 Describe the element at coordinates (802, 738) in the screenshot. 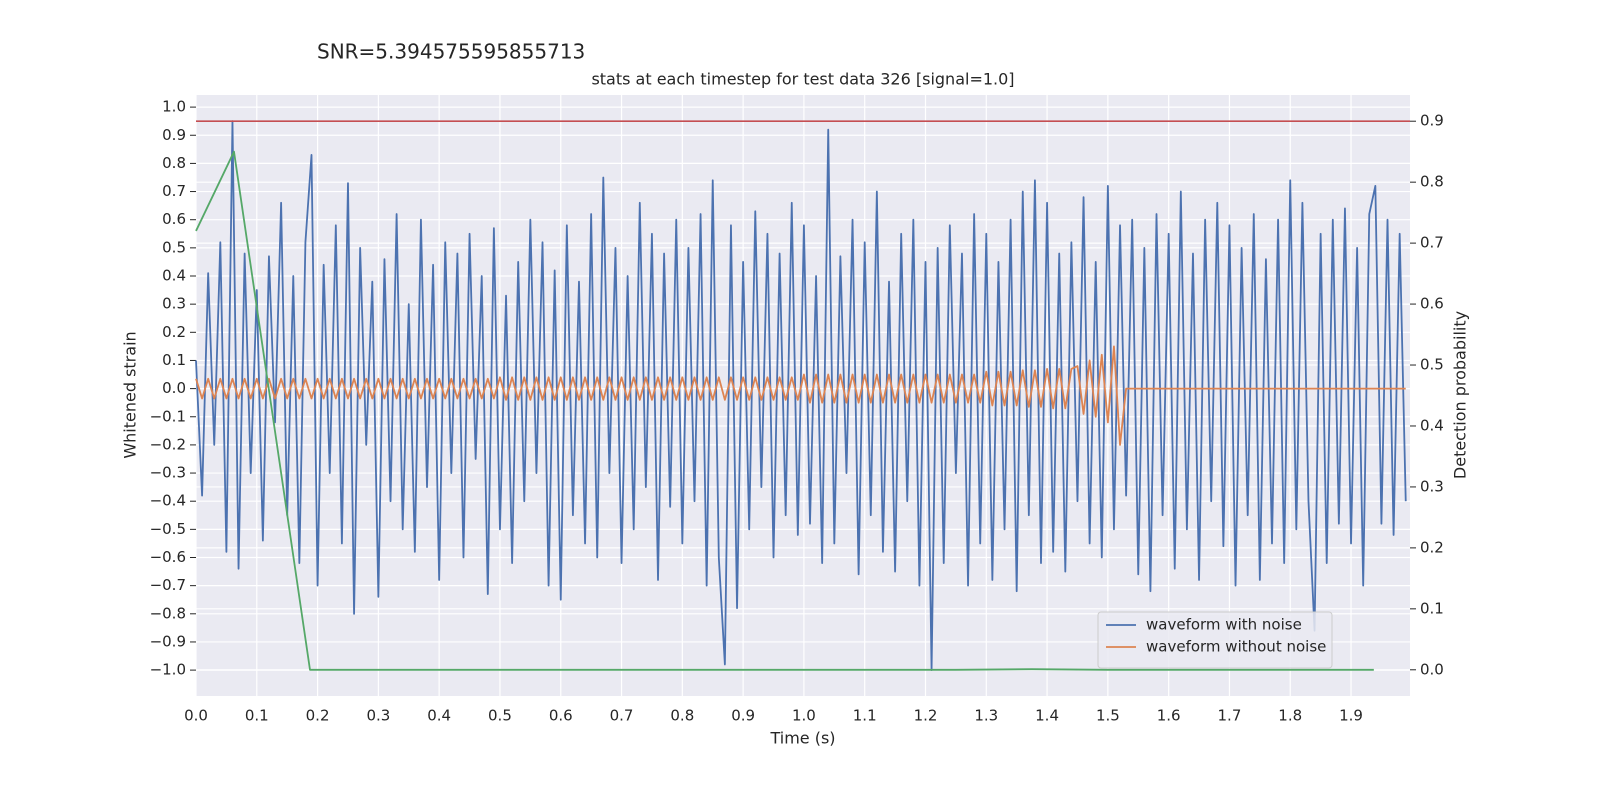

I see `x-axis-label: Time (s)` at that location.